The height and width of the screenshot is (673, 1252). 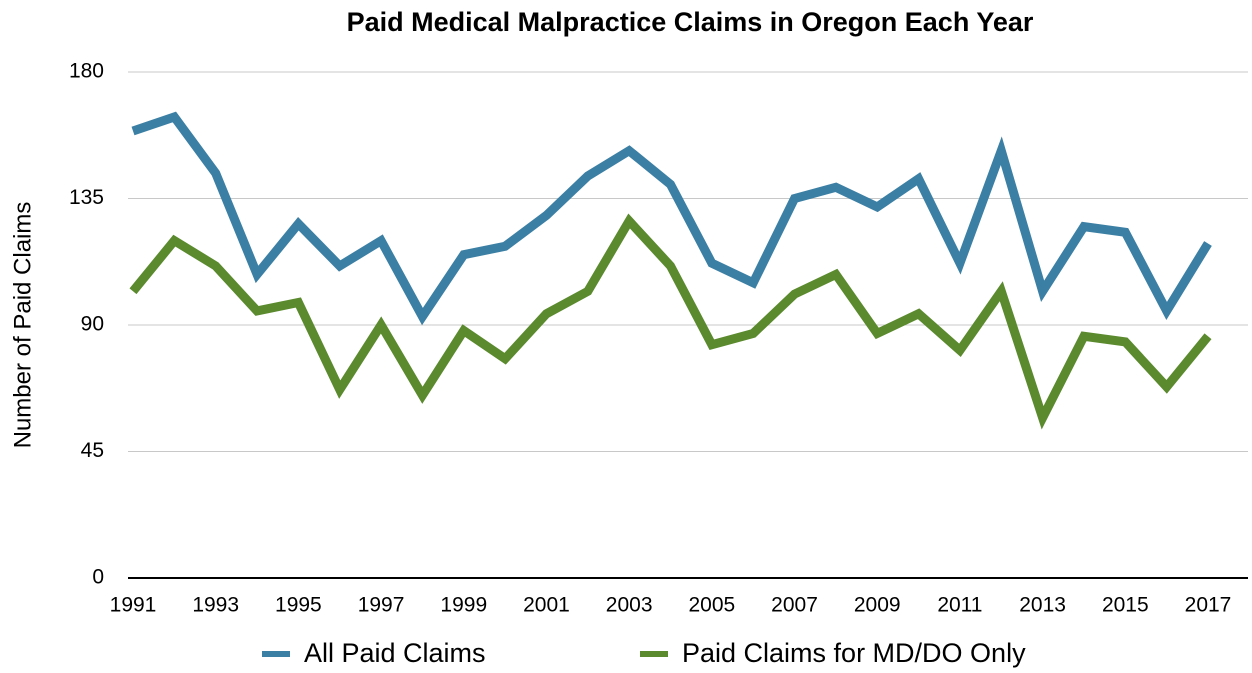 What do you see at coordinates (959, 605) in the screenshot?
I see `x-tick-label: 2011` at bounding box center [959, 605].